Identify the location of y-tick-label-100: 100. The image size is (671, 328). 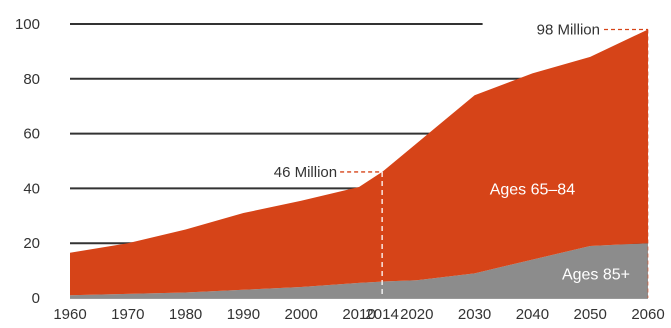
(27, 24).